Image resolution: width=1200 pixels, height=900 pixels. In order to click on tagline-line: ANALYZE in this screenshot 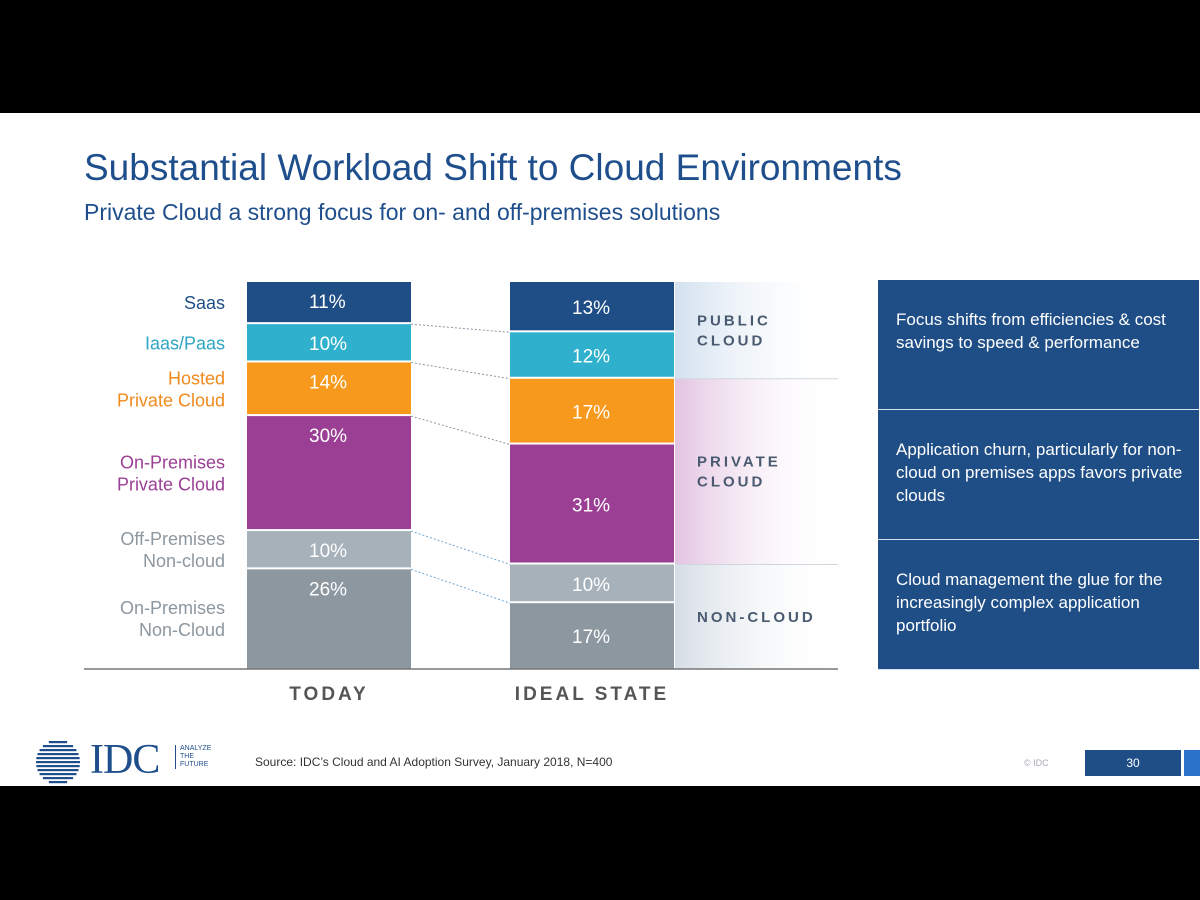, I will do `click(196, 748)`.